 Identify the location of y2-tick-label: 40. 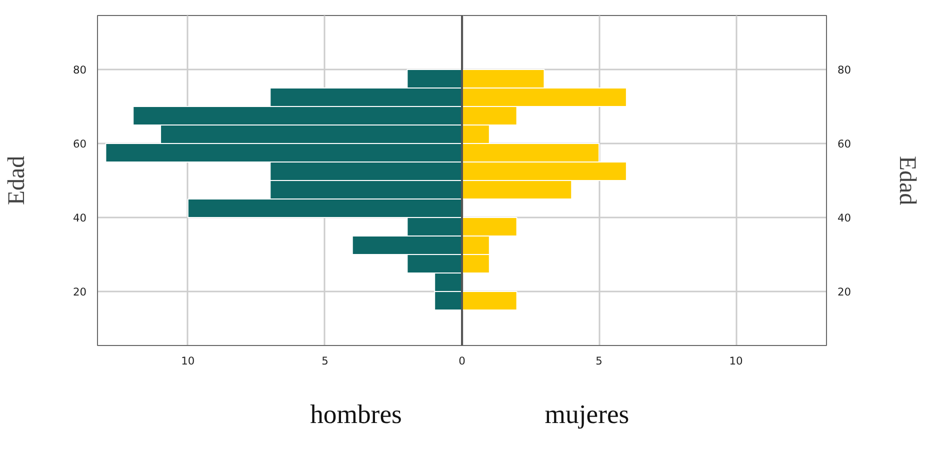
(845, 217).